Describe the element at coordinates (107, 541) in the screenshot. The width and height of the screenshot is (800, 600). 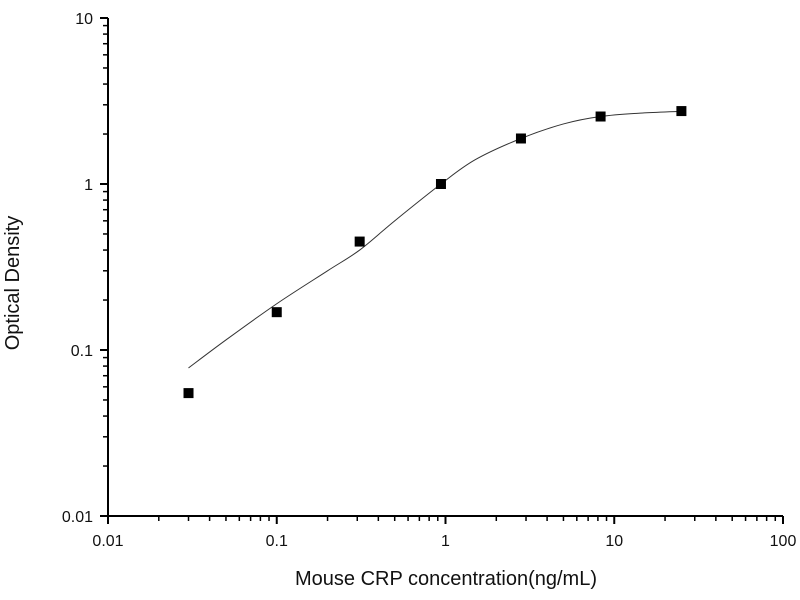
I see `x-tick-label: 0.01` at that location.